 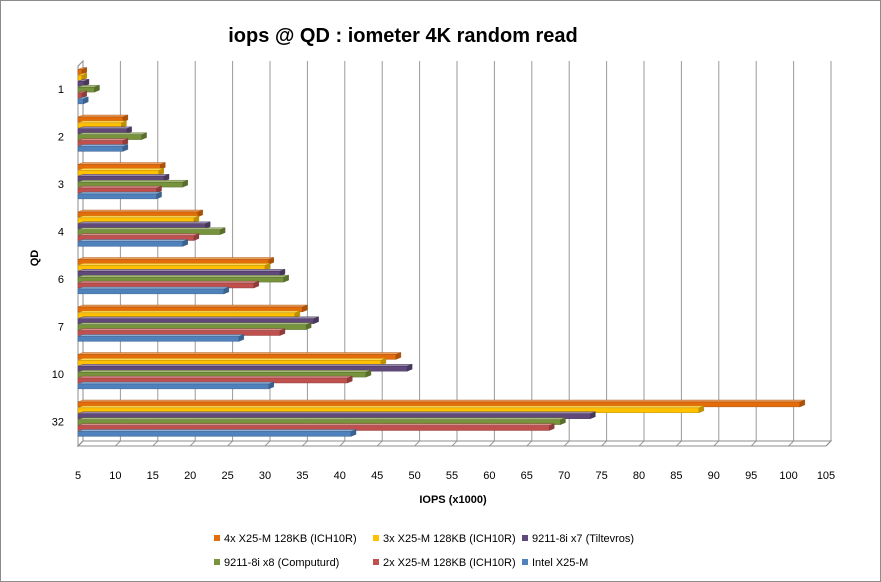 I want to click on legend-label: 3x X25-M 128KB (ICH10R), so click(x=449, y=539).